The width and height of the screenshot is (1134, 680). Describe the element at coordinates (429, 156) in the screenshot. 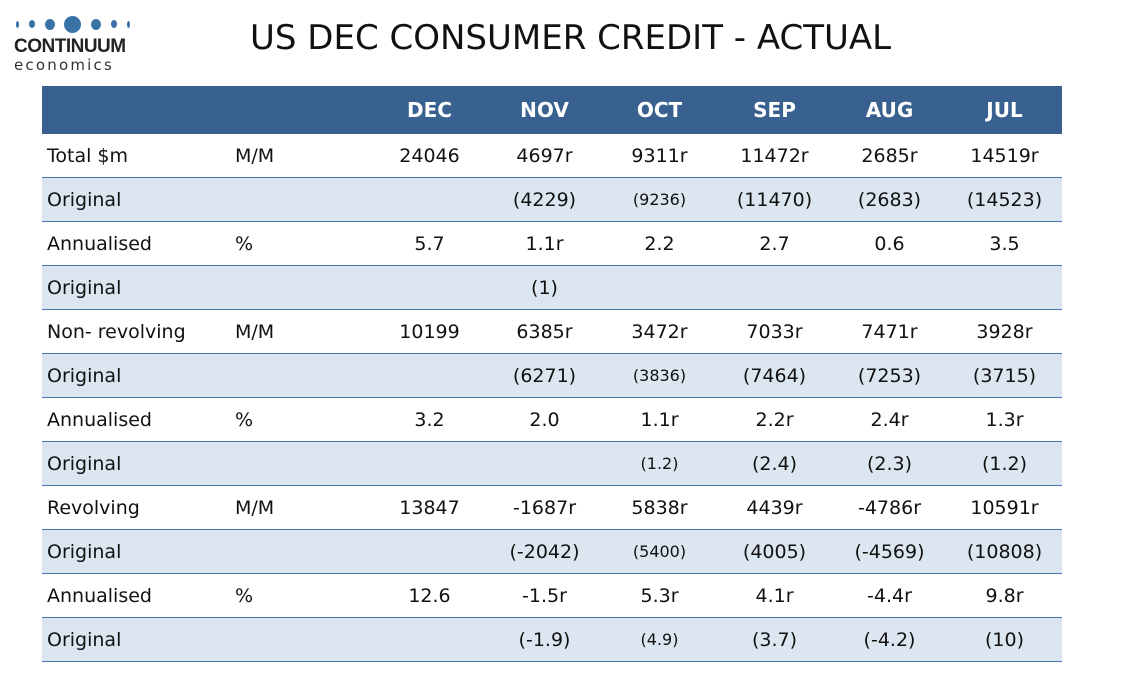

I see `cell-value: 24046` at that location.